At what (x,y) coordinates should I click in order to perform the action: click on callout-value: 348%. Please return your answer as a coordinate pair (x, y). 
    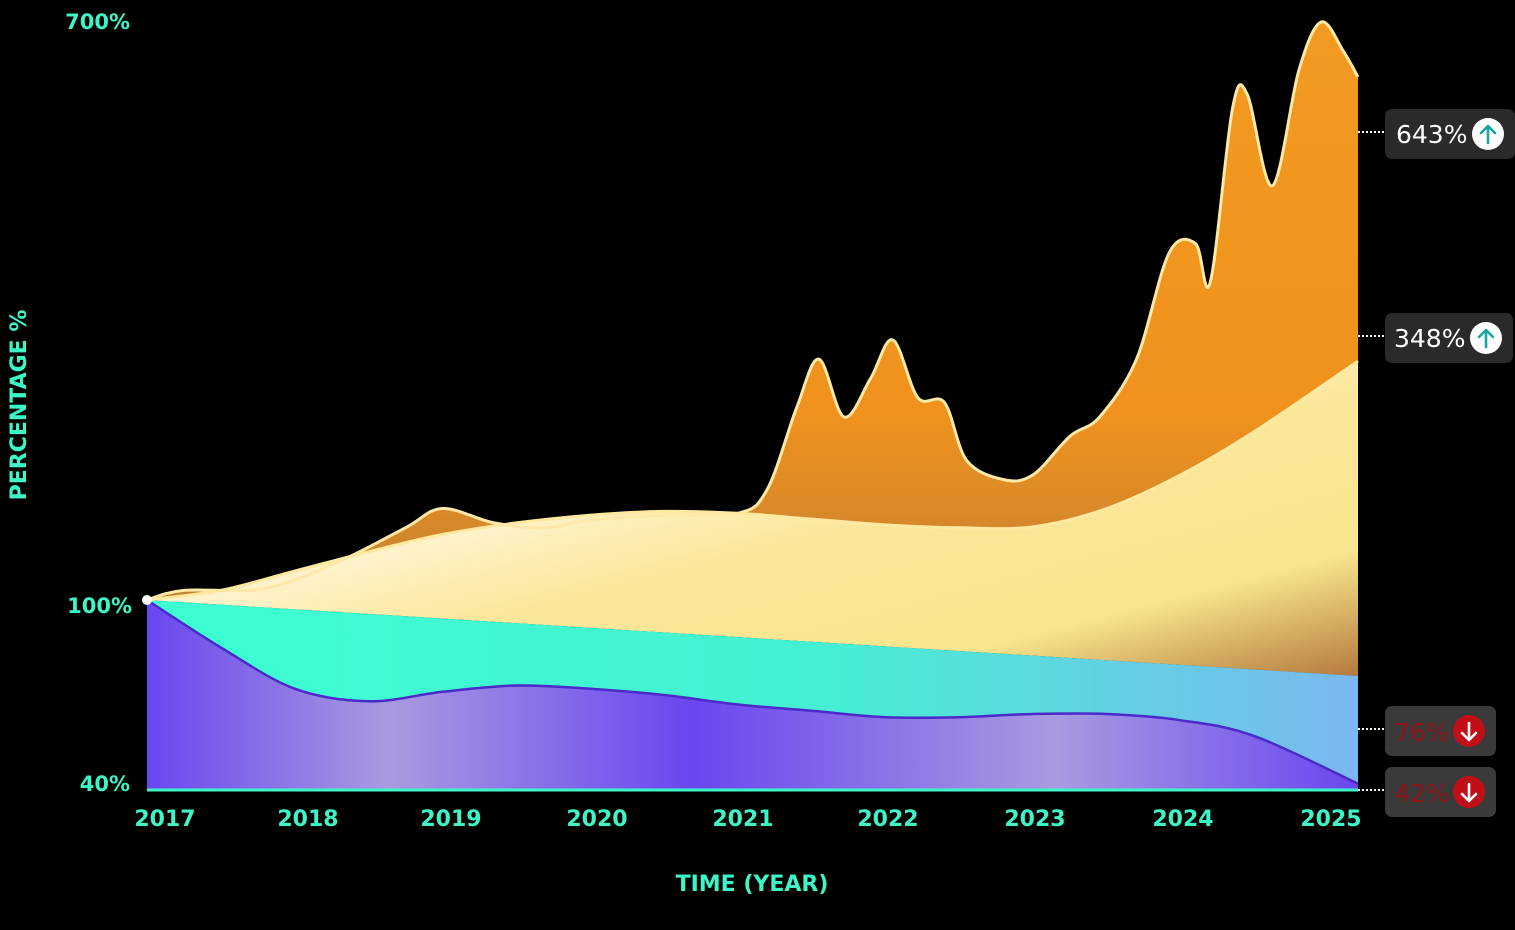
    Looking at the image, I should click on (1429, 338).